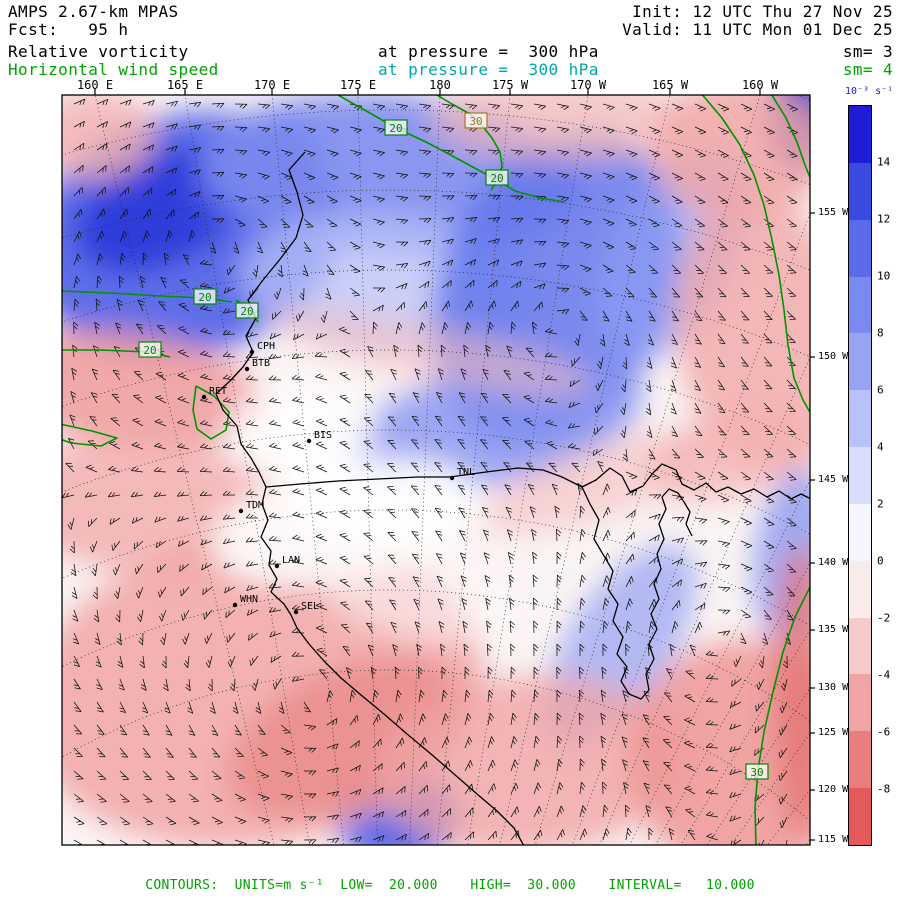 The width and height of the screenshot is (900, 900). What do you see at coordinates (833, 629) in the screenshot?
I see `longitude-label-right: 135 W` at bounding box center [833, 629].